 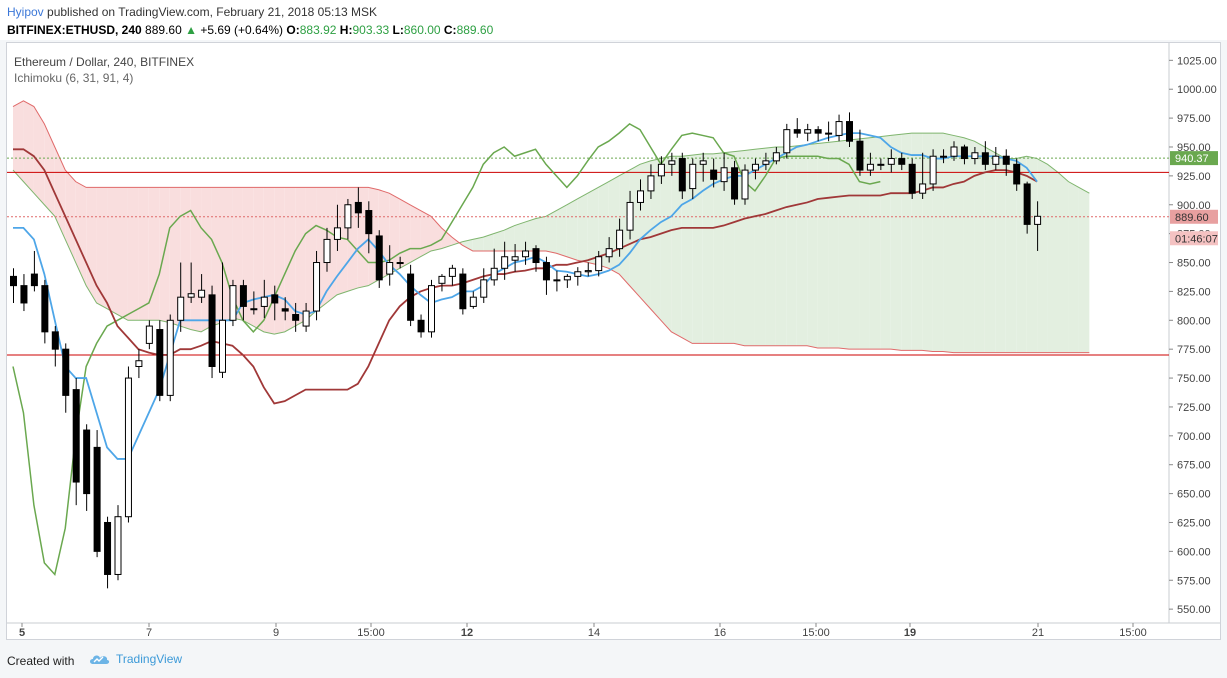 I want to click on indicator-label: Ichimoku (6, 31, 91, 4), so click(x=74, y=78).